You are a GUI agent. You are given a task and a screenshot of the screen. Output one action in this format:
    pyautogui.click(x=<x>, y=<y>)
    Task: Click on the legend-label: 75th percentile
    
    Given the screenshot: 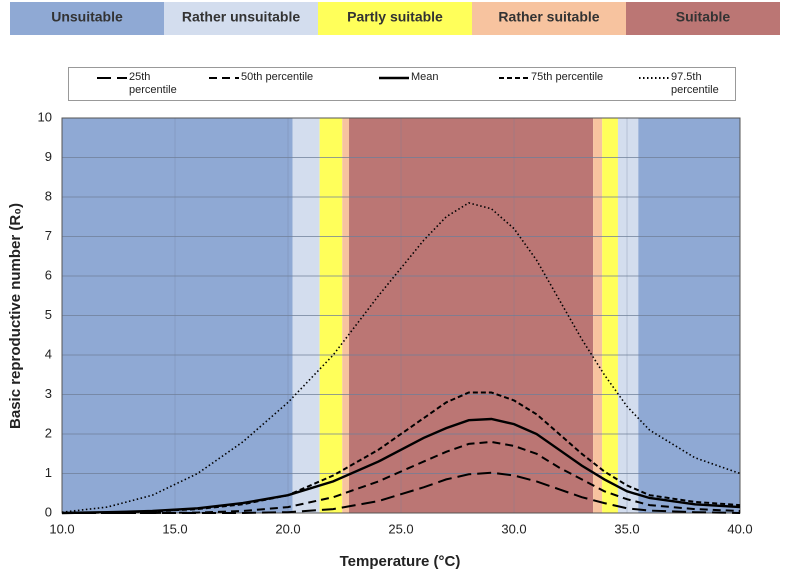 What is the action you would take?
    pyautogui.click(x=567, y=77)
    